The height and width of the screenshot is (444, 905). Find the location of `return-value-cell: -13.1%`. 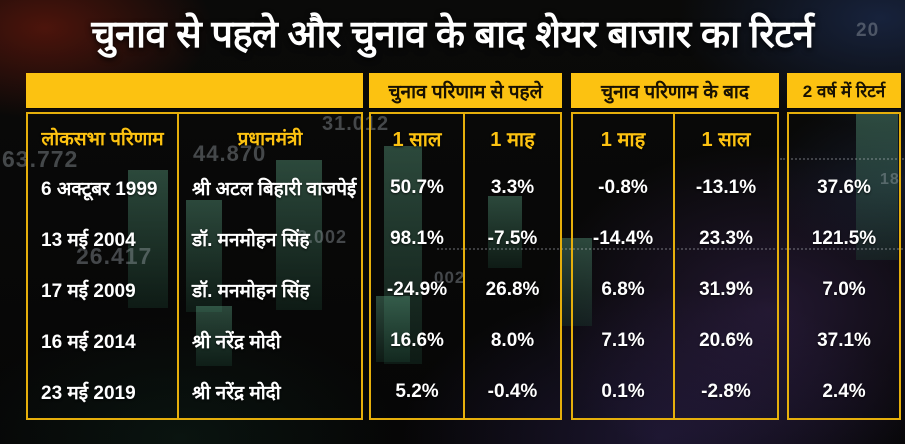

return-value-cell: -13.1% is located at coordinates (726, 187).